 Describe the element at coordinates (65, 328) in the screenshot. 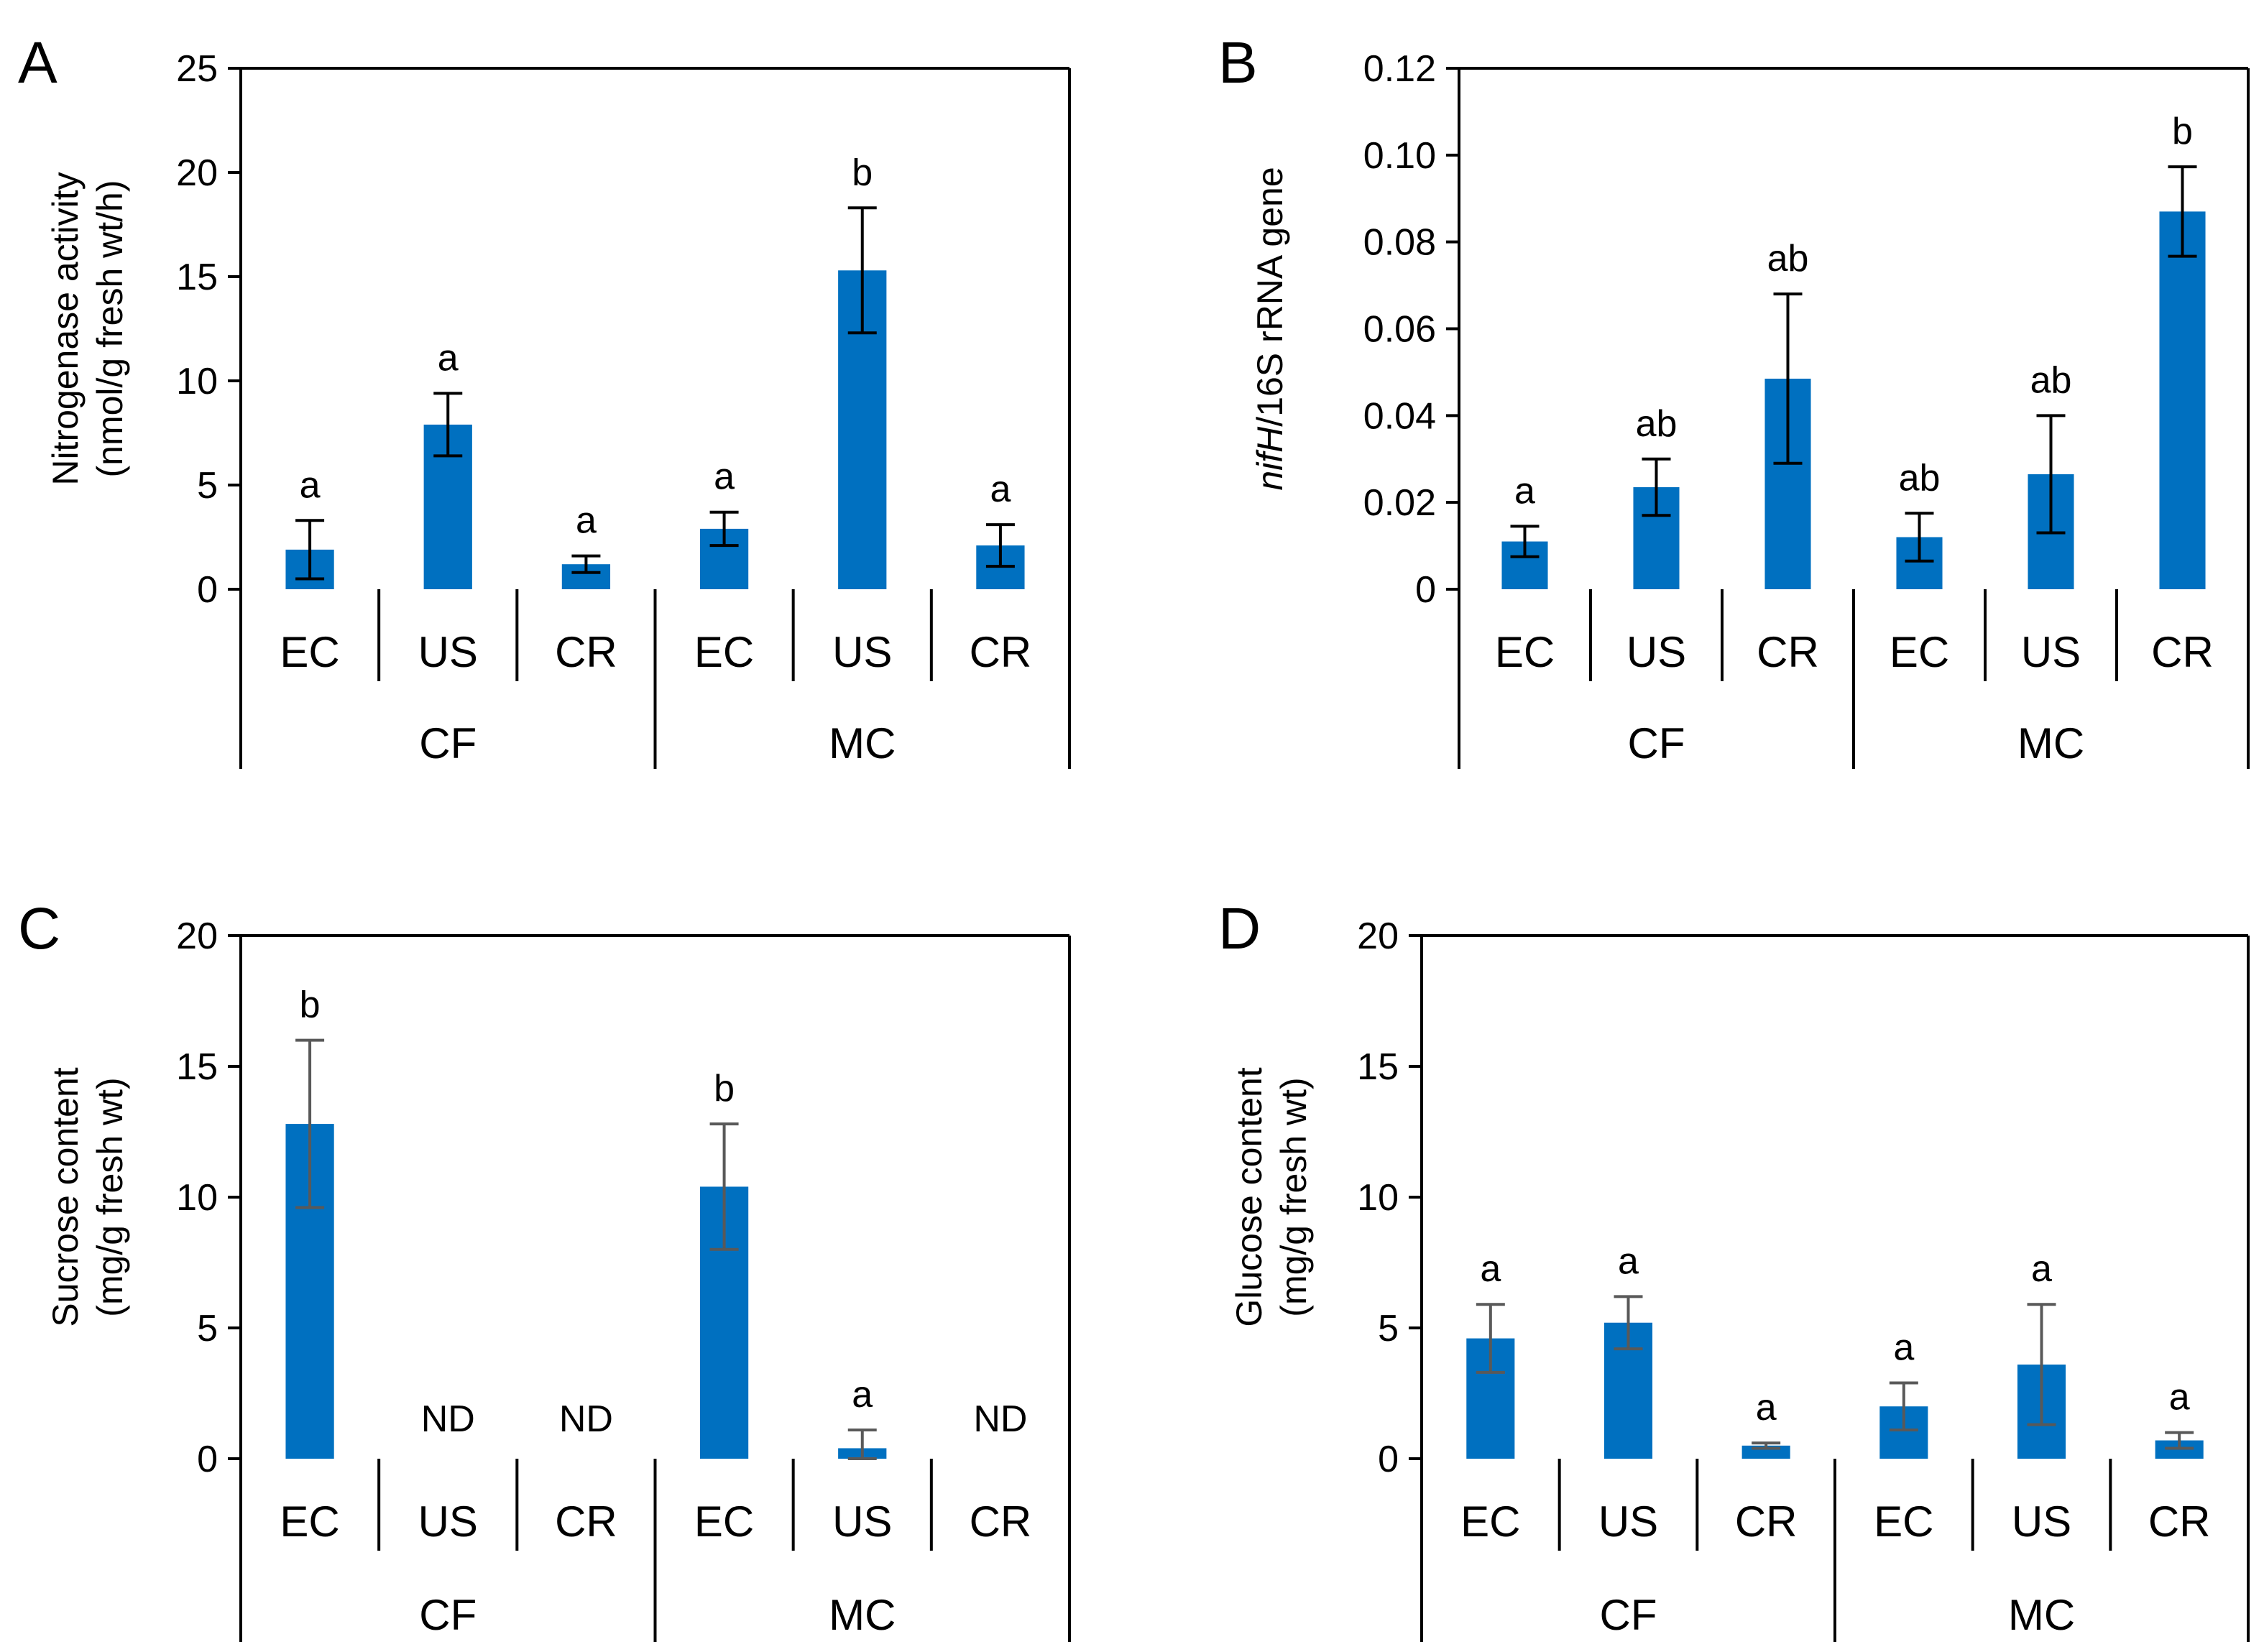

I see `y-axis-label-line: Nitrogenase activity` at that location.